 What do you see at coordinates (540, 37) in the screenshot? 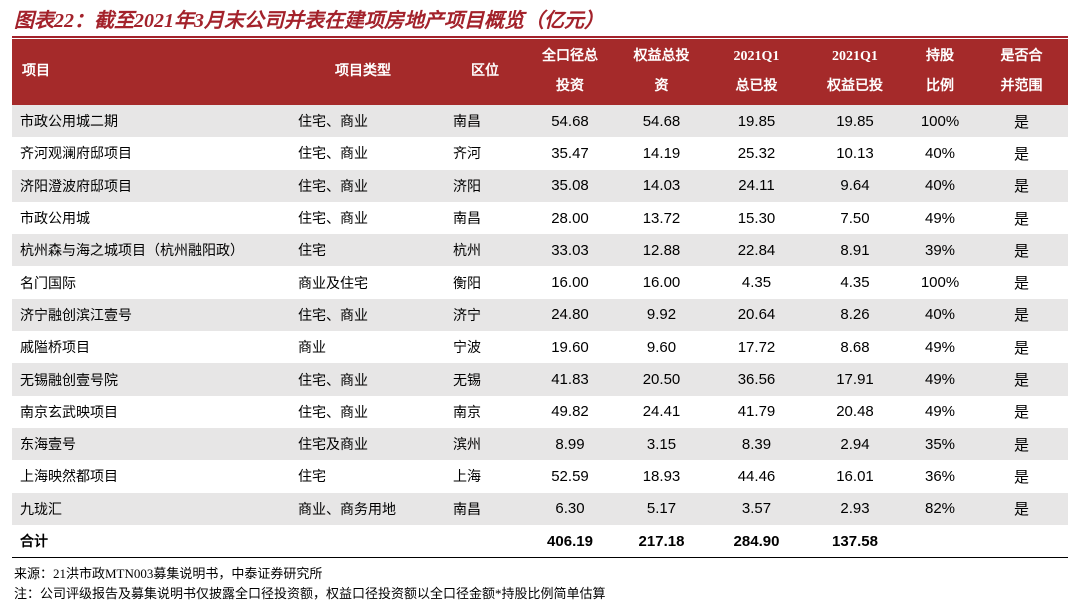
I see `title-rule` at bounding box center [540, 37].